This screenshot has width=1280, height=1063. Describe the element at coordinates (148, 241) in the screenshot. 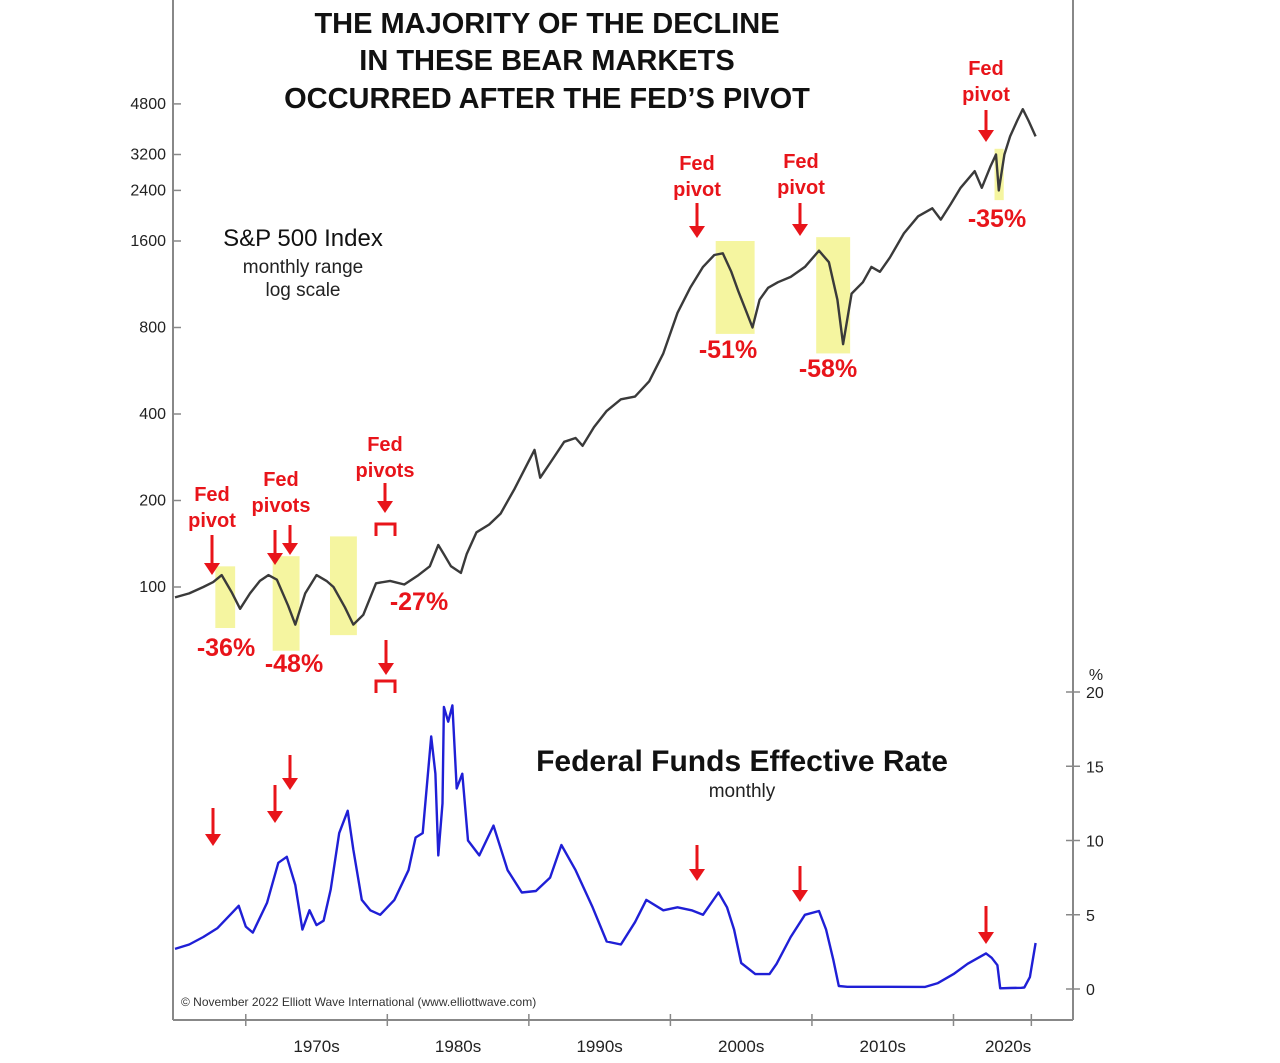

I see `sp500-tick-label-1600: 1600` at that location.